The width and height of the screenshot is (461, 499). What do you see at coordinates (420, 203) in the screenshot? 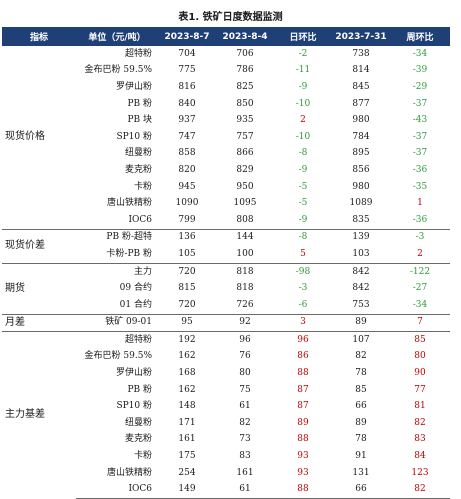
I see `weekly-change: 1` at bounding box center [420, 203].